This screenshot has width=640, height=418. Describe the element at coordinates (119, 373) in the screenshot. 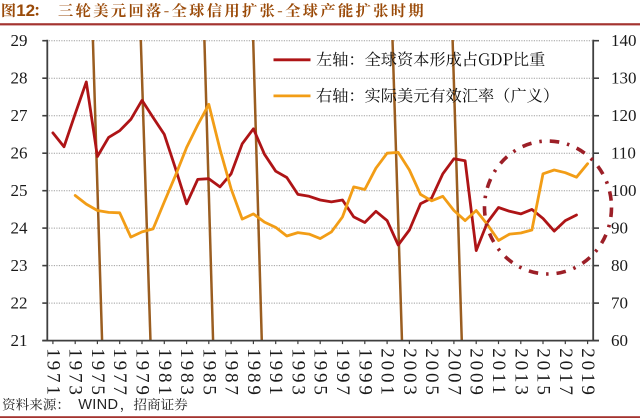

I see `svg-text: 1977` at that location.